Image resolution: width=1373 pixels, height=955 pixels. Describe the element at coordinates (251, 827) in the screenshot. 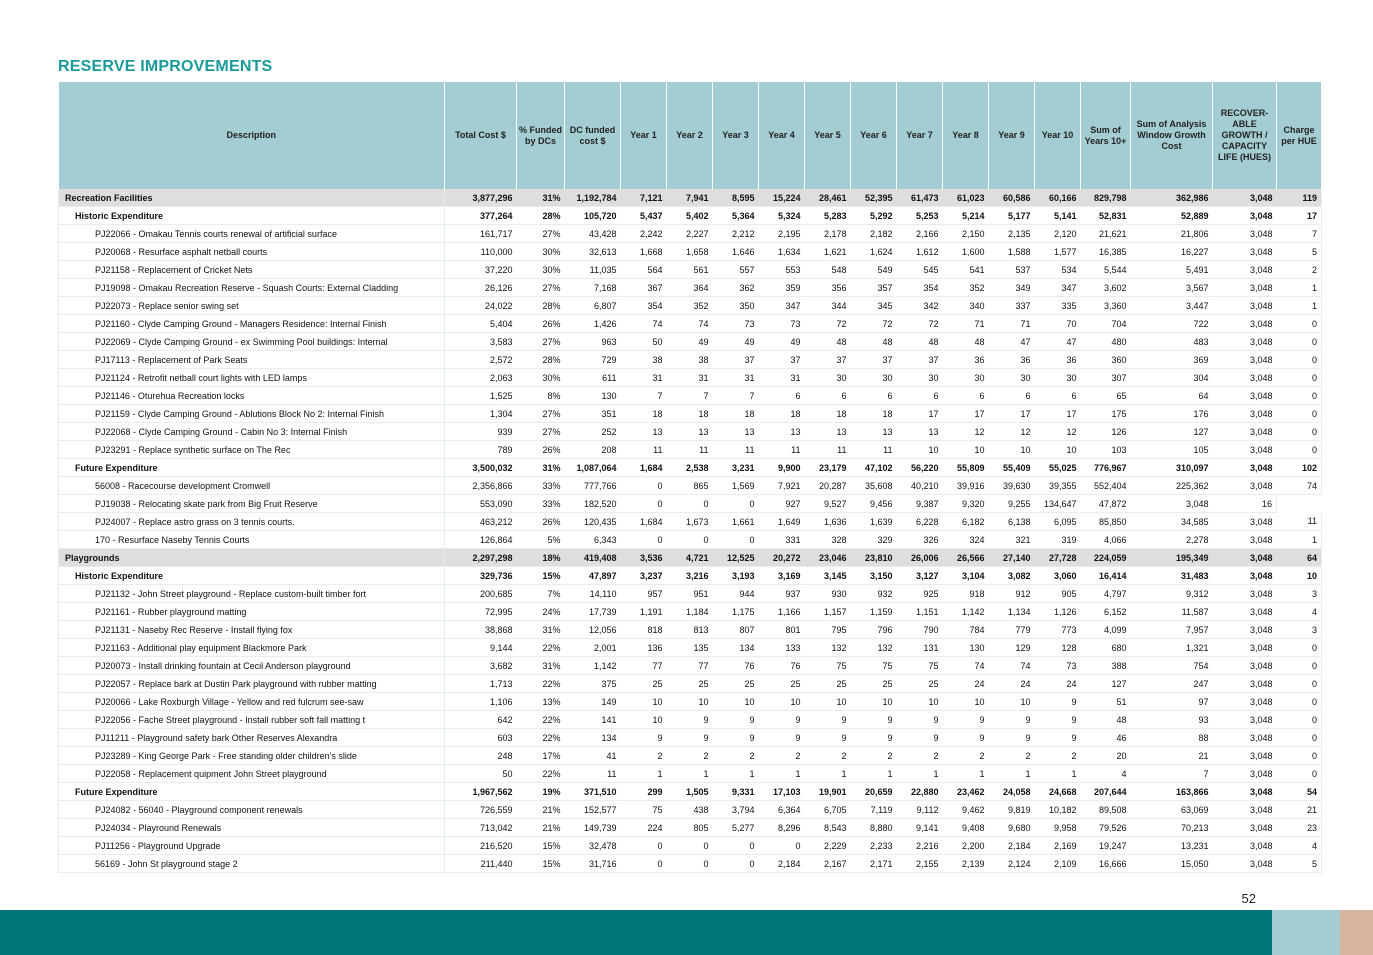

I see `row-description: PJ24034 - Playround Renewals` at that location.